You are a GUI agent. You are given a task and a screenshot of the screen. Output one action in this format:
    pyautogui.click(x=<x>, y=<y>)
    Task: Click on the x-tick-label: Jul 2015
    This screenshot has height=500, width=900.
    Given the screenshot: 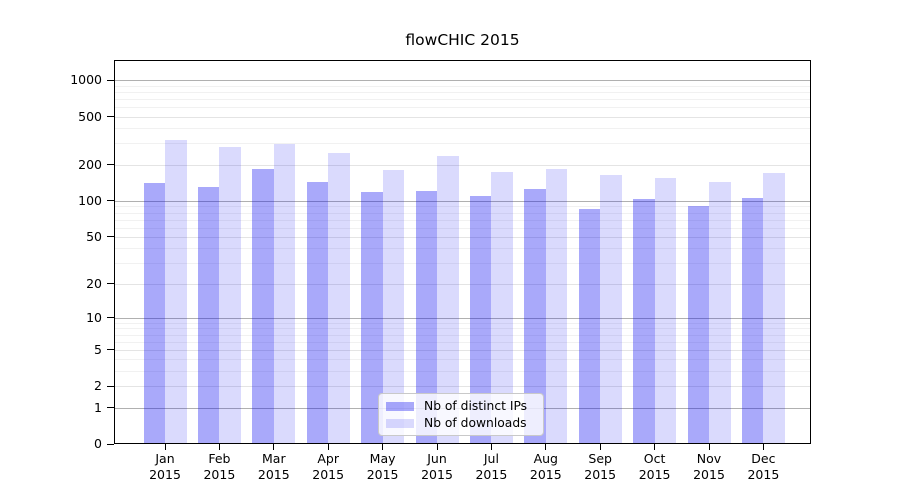 What is the action you would take?
    pyautogui.click(x=491, y=467)
    